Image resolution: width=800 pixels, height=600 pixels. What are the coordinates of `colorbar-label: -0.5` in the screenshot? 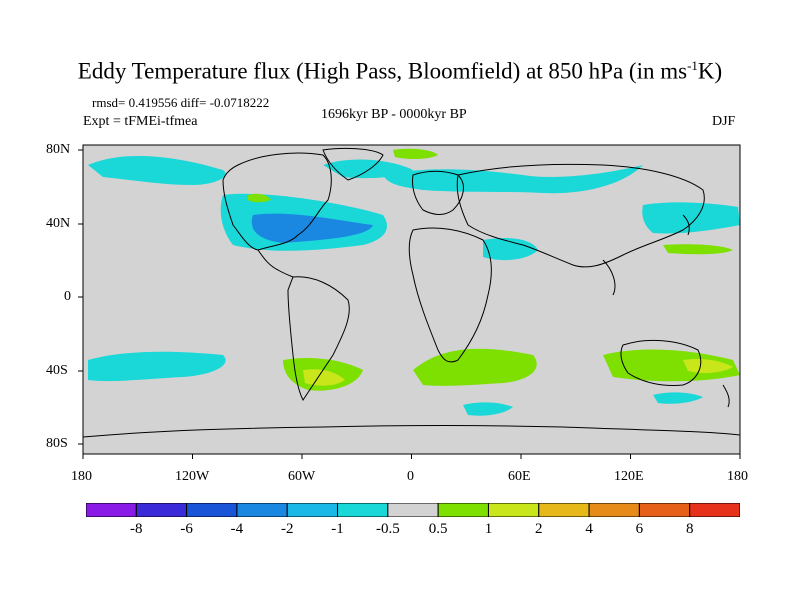 It's located at (387, 529).